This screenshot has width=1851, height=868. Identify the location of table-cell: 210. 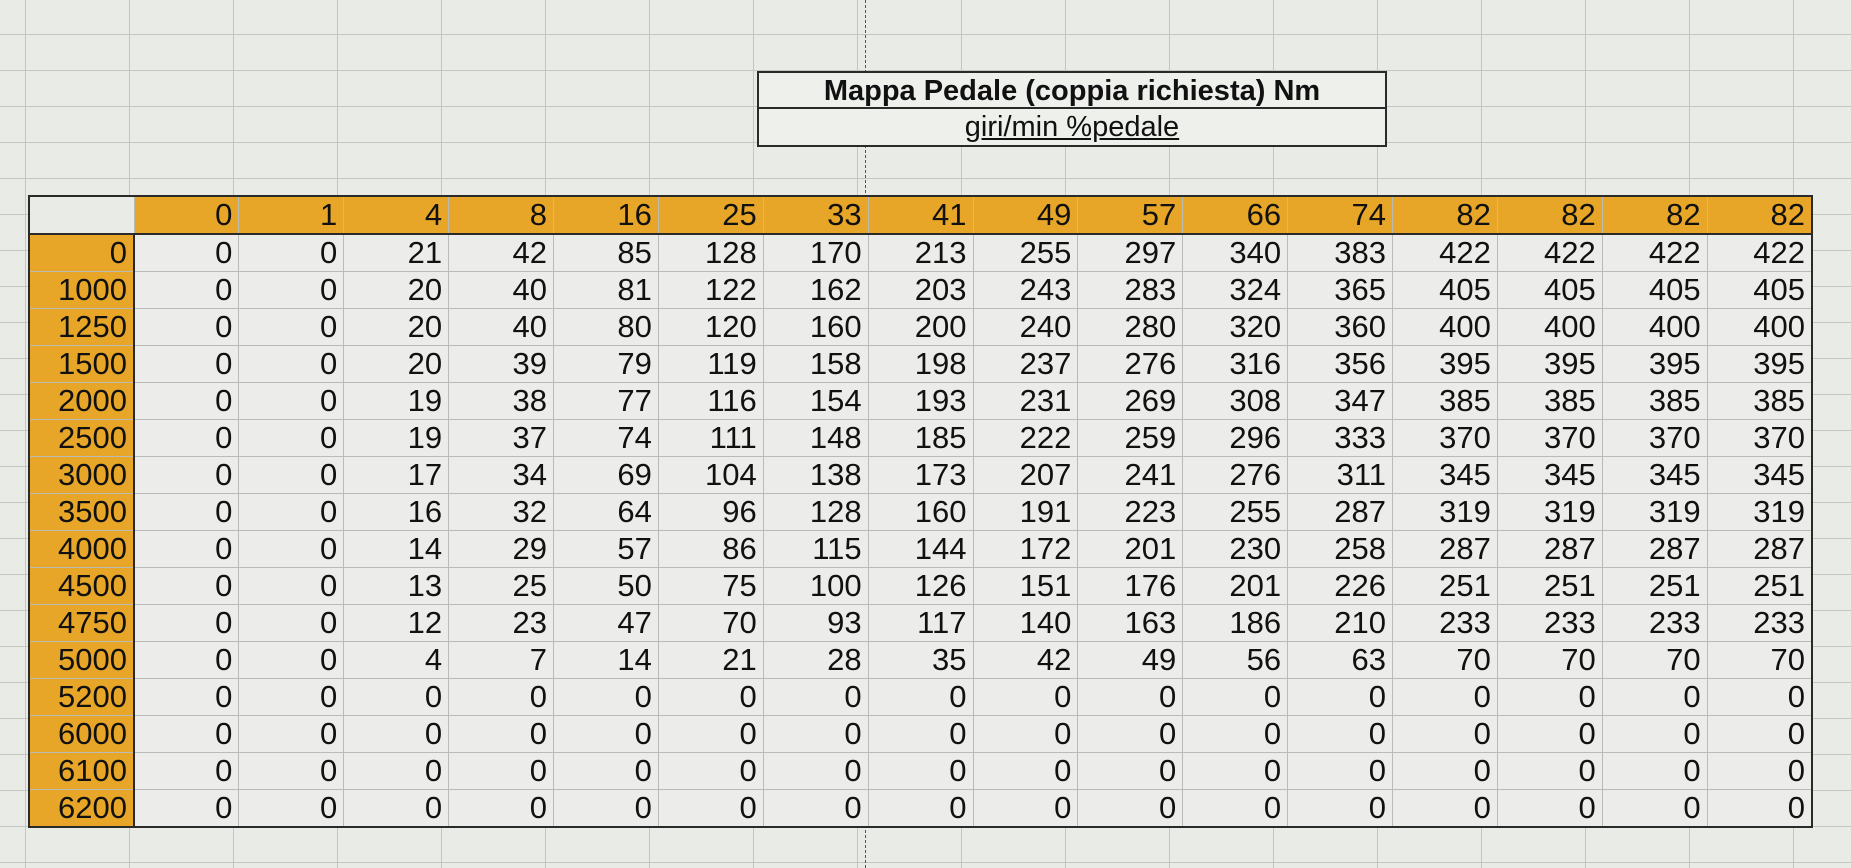
(1340, 623).